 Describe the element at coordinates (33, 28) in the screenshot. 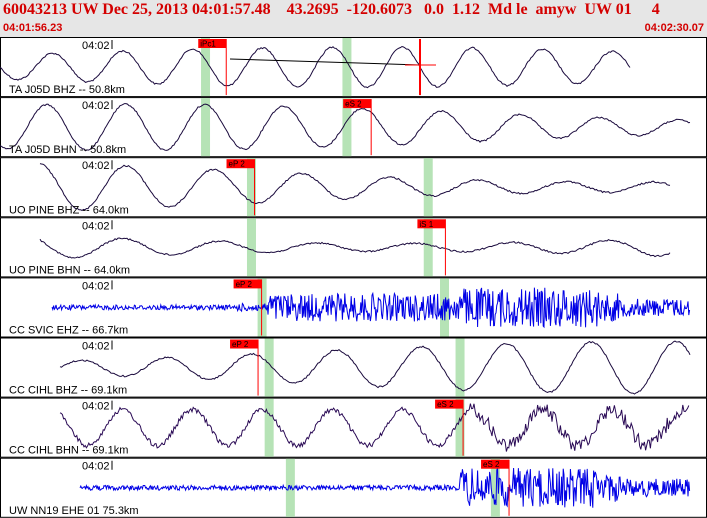

I see `time-start-label: 04:01:56.23` at that location.